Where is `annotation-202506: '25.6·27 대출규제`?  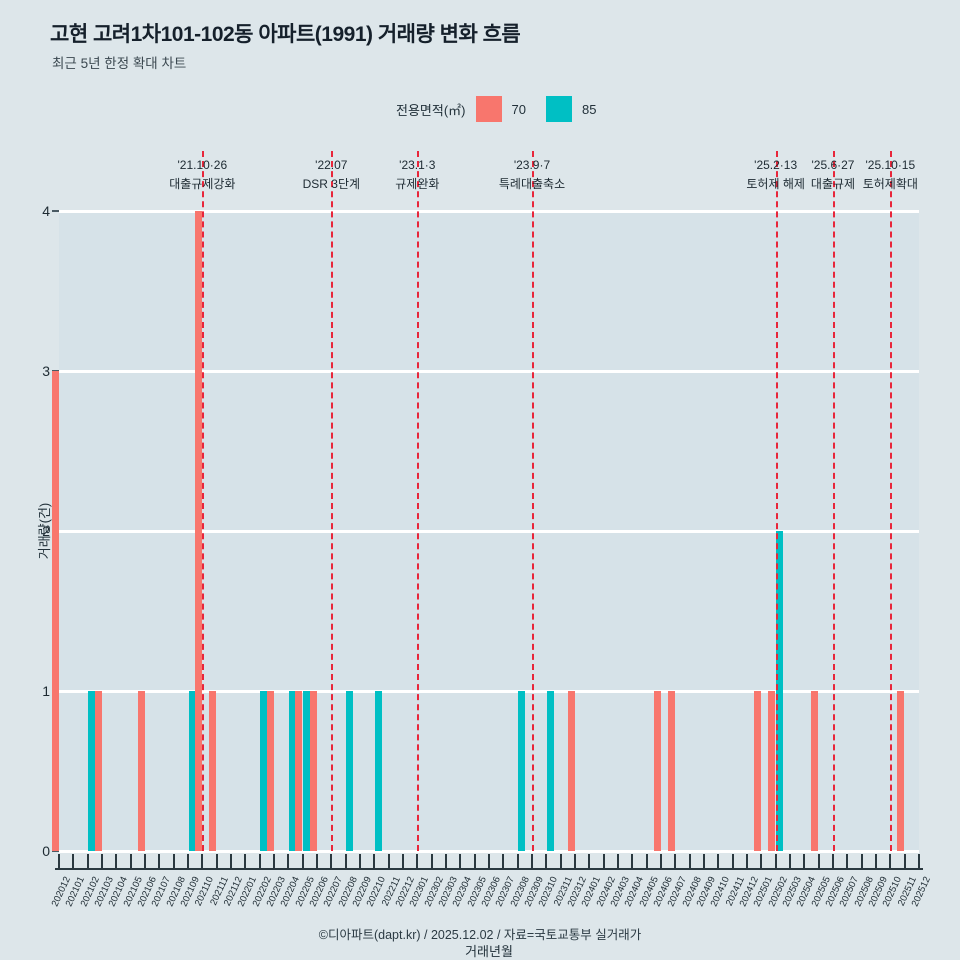
annotation-202506: '25.6·27 대출규제 is located at coordinates (833, 174).